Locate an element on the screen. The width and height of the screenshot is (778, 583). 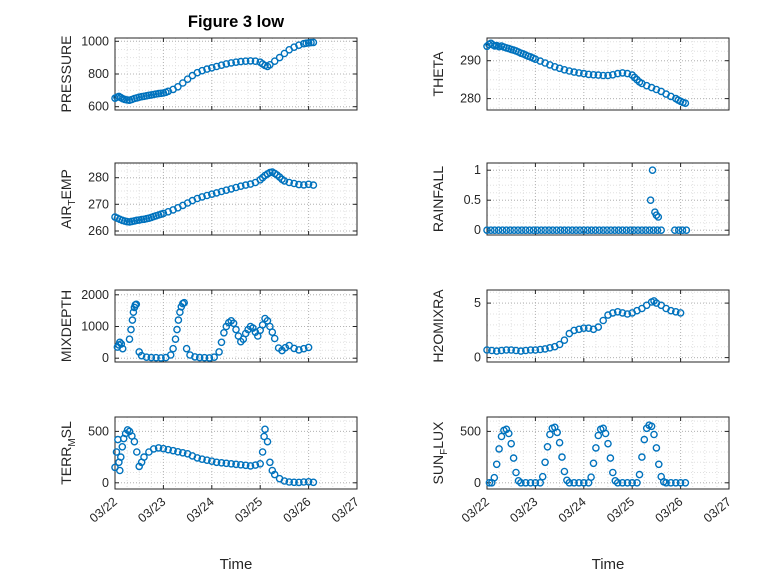
subplot-sunflux: 03/22 03/23 03/24 03/25 03/26 03/27 0 500 is located at coordinates (582, 481).